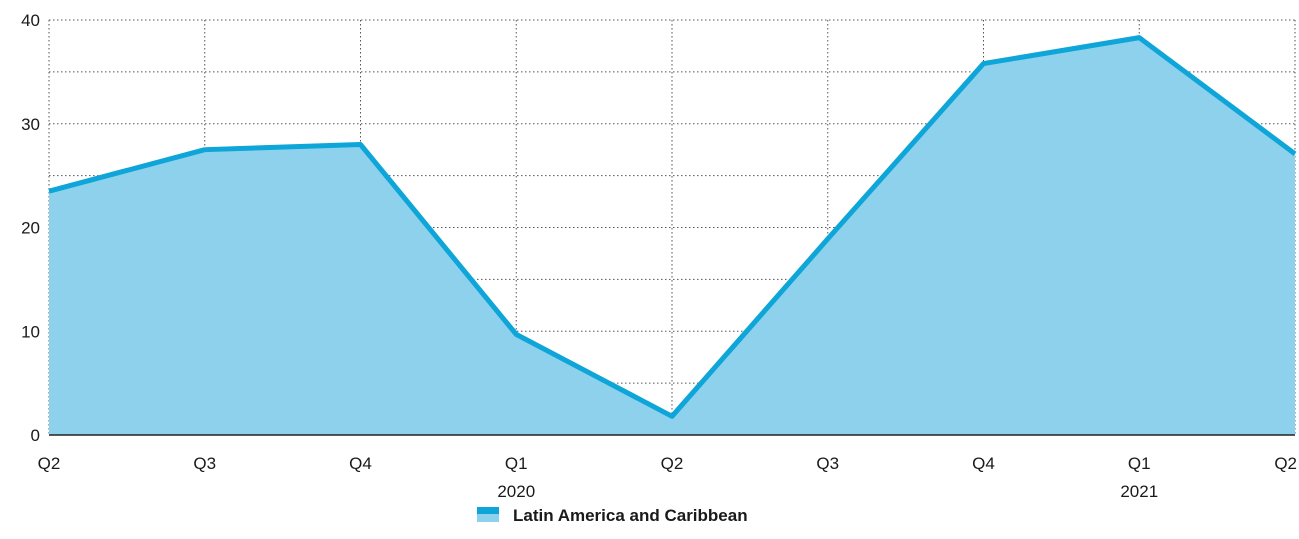 Image resolution: width=1299 pixels, height=539 pixels. What do you see at coordinates (30, 331) in the screenshot?
I see `y-tick-label: 10` at bounding box center [30, 331].